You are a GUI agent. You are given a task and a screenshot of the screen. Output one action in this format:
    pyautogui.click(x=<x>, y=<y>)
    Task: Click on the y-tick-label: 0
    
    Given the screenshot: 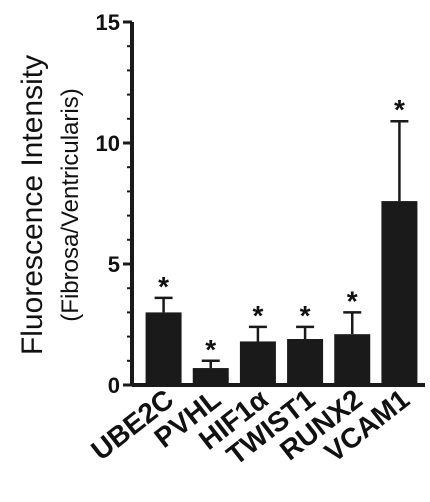 What is the action you would take?
    pyautogui.click(x=114, y=385)
    